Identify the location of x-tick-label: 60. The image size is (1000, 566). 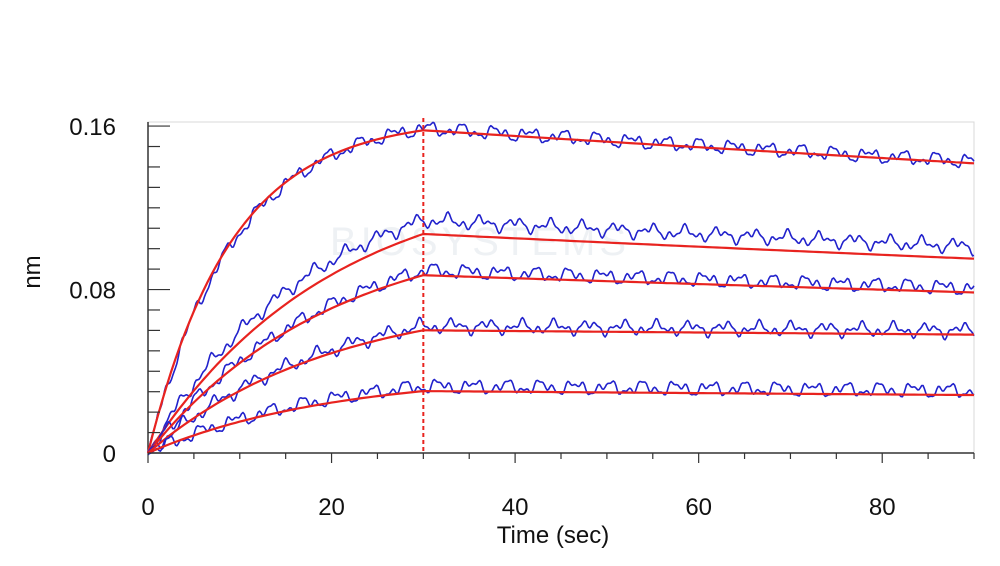
(698, 507).